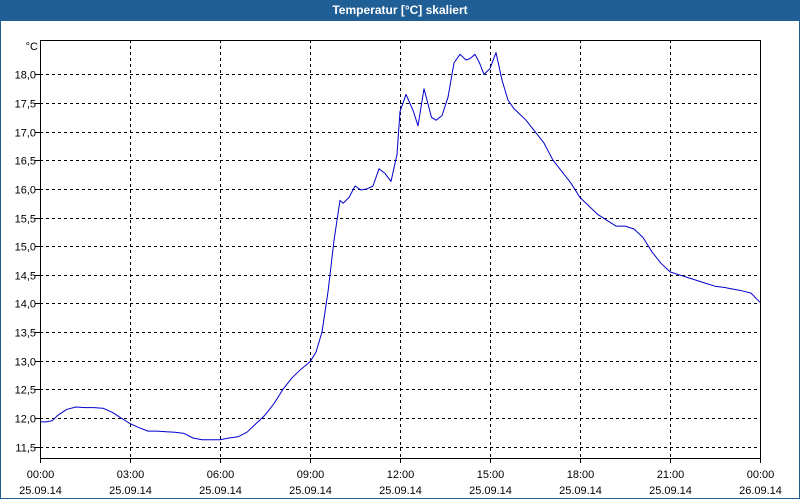 This screenshot has width=800, height=500. What do you see at coordinates (581, 475) in the screenshot?
I see `x-tick-time-label: 18:00` at bounding box center [581, 475].